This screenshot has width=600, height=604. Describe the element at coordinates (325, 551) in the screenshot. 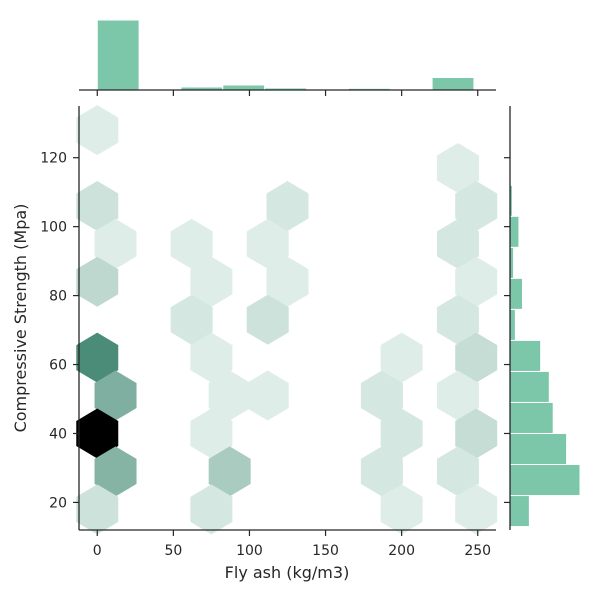

I see `x-tick-label: 150` at that location.